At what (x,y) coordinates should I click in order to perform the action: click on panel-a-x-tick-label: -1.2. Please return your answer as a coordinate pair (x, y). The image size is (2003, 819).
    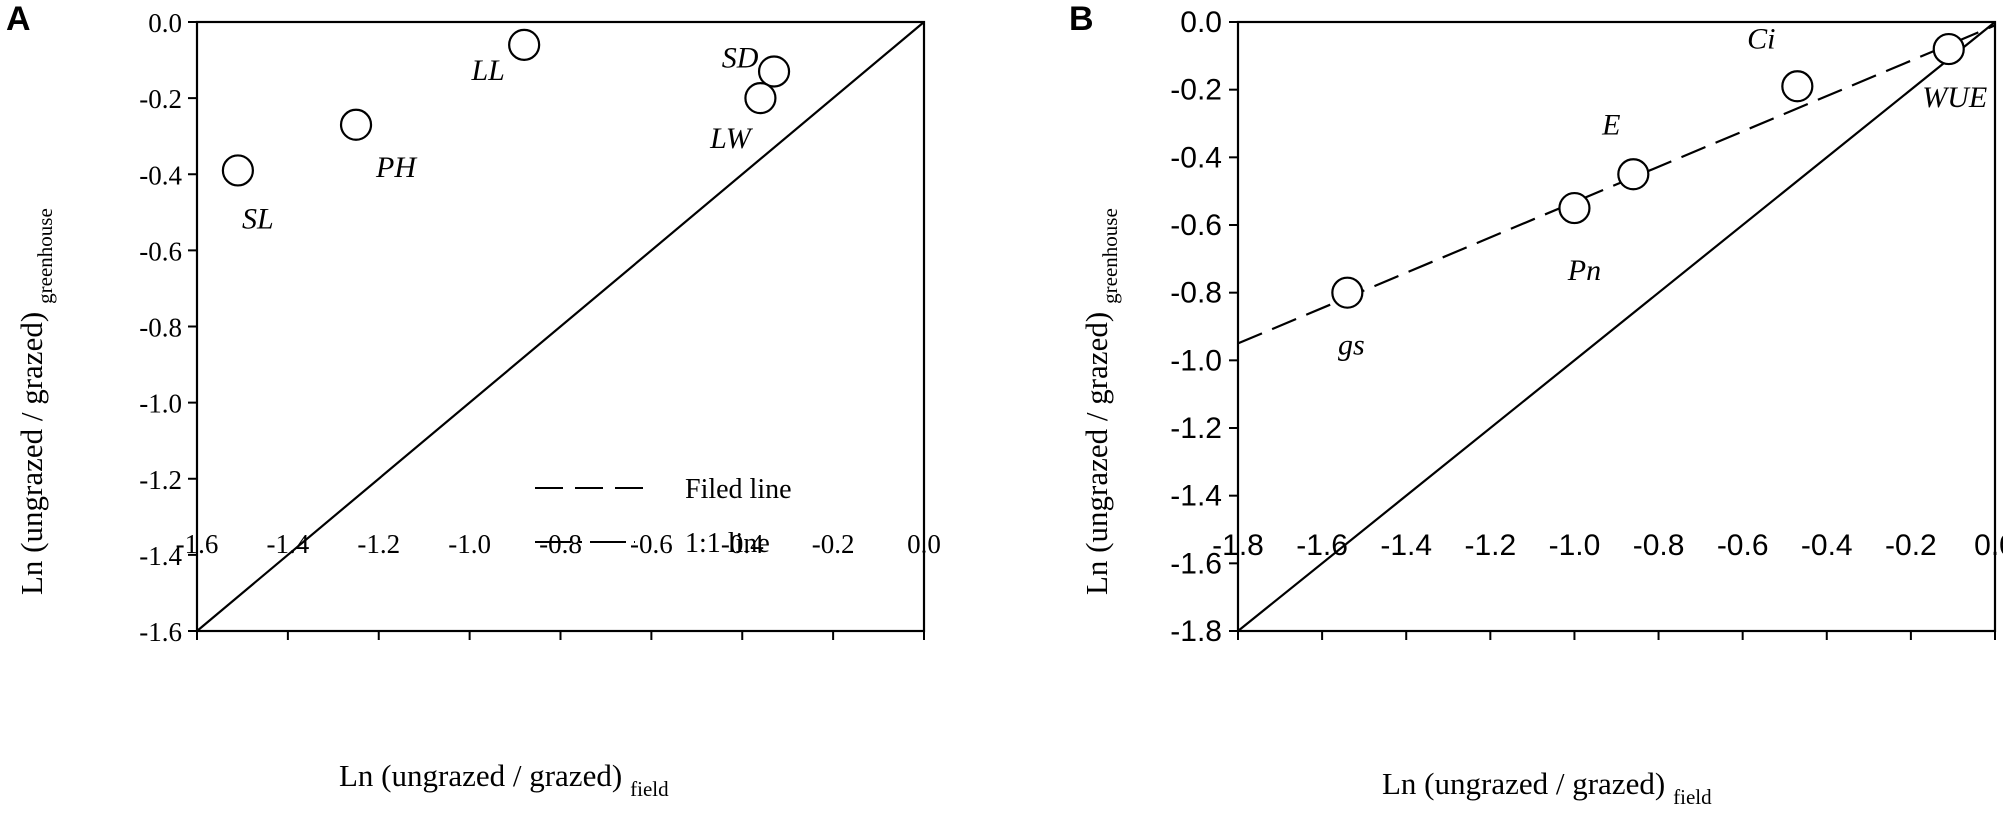
    Looking at the image, I should click on (378, 544).